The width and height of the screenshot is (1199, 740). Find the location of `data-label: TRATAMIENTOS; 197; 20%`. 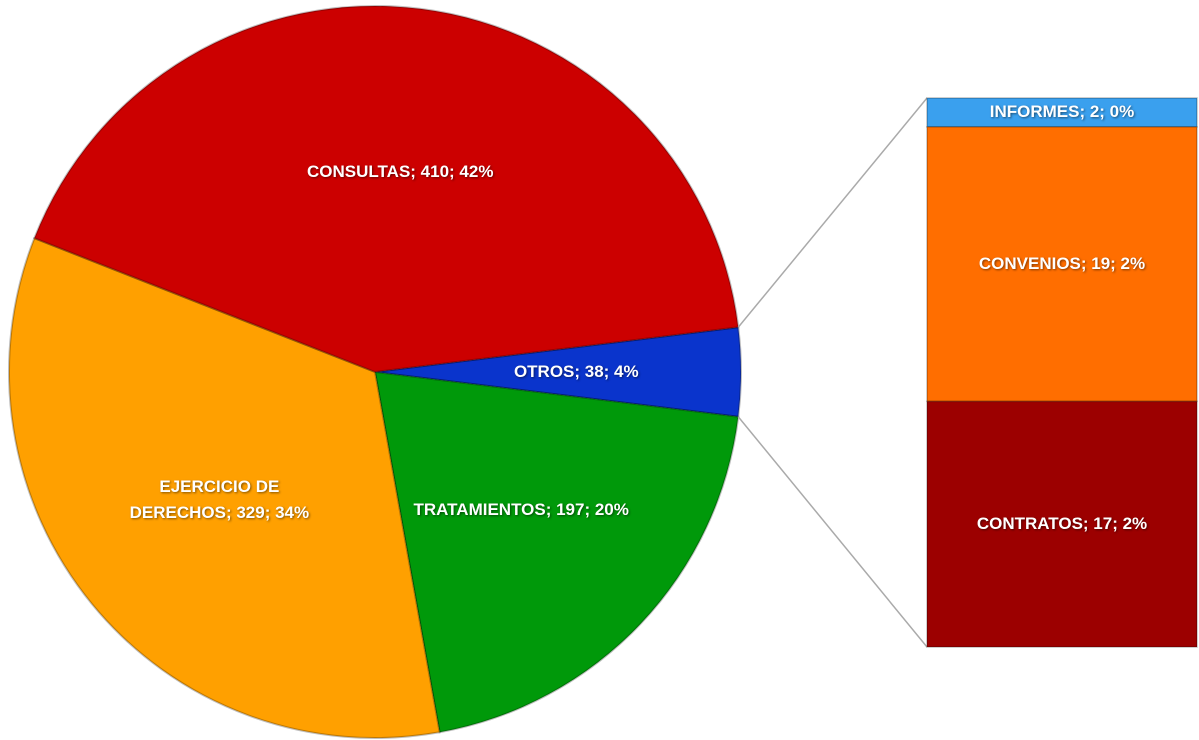

data-label: TRATAMIENTOS; 197; 20% is located at coordinates (521, 510).